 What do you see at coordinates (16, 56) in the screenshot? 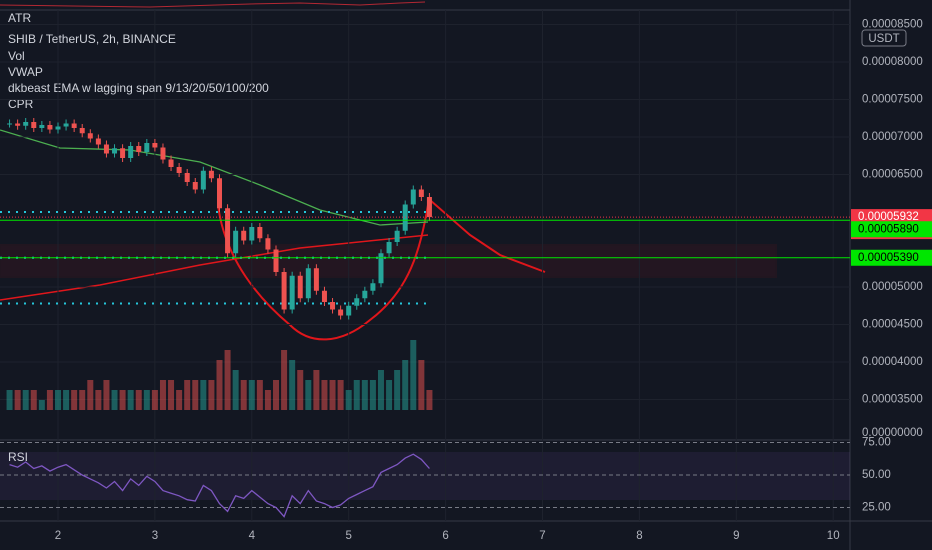
I see `indicator-label: Vol` at bounding box center [16, 56].